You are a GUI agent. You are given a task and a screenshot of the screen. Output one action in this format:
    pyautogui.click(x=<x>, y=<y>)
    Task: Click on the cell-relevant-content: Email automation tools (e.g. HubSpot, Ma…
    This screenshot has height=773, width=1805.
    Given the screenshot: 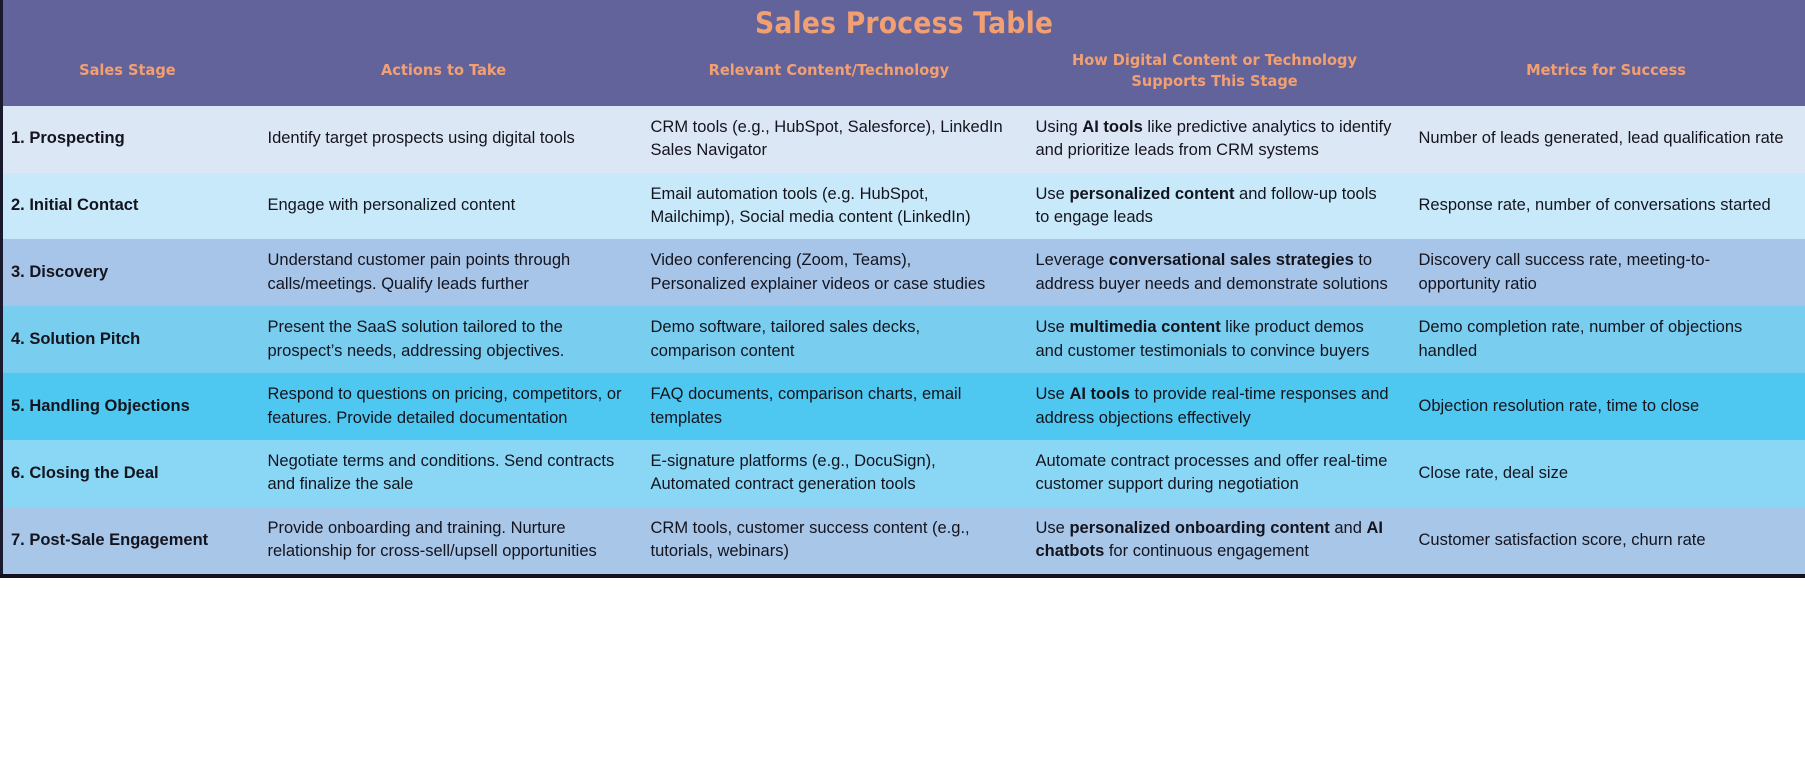 What is the action you would take?
    pyautogui.click(x=810, y=205)
    